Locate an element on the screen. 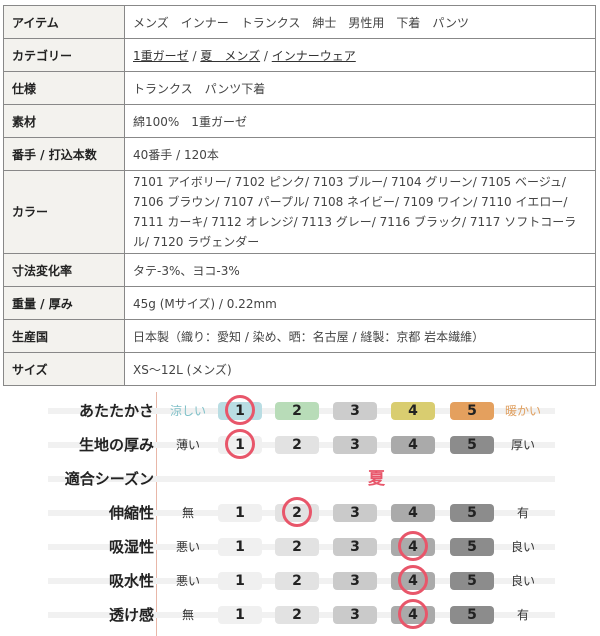 The width and height of the screenshot is (600, 636). rating-label: あたたかさ is located at coordinates (116, 411).